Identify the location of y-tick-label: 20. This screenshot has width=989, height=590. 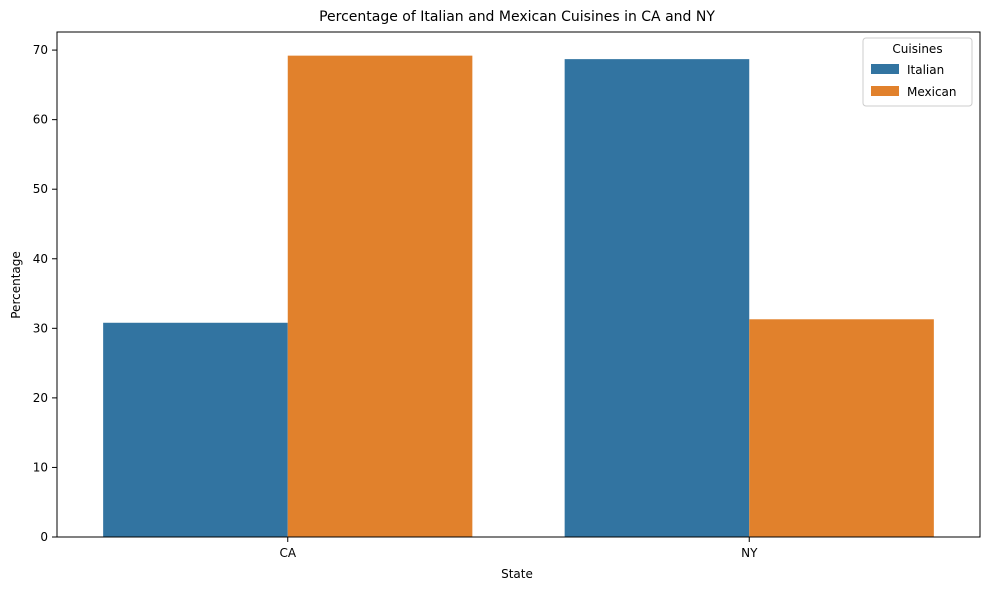
(40, 398).